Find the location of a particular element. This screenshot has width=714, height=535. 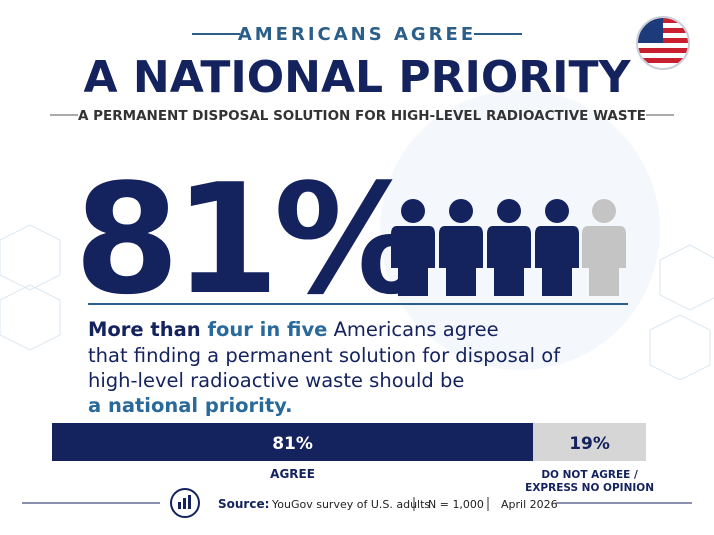

flag-icon is located at coordinates (663, 43).